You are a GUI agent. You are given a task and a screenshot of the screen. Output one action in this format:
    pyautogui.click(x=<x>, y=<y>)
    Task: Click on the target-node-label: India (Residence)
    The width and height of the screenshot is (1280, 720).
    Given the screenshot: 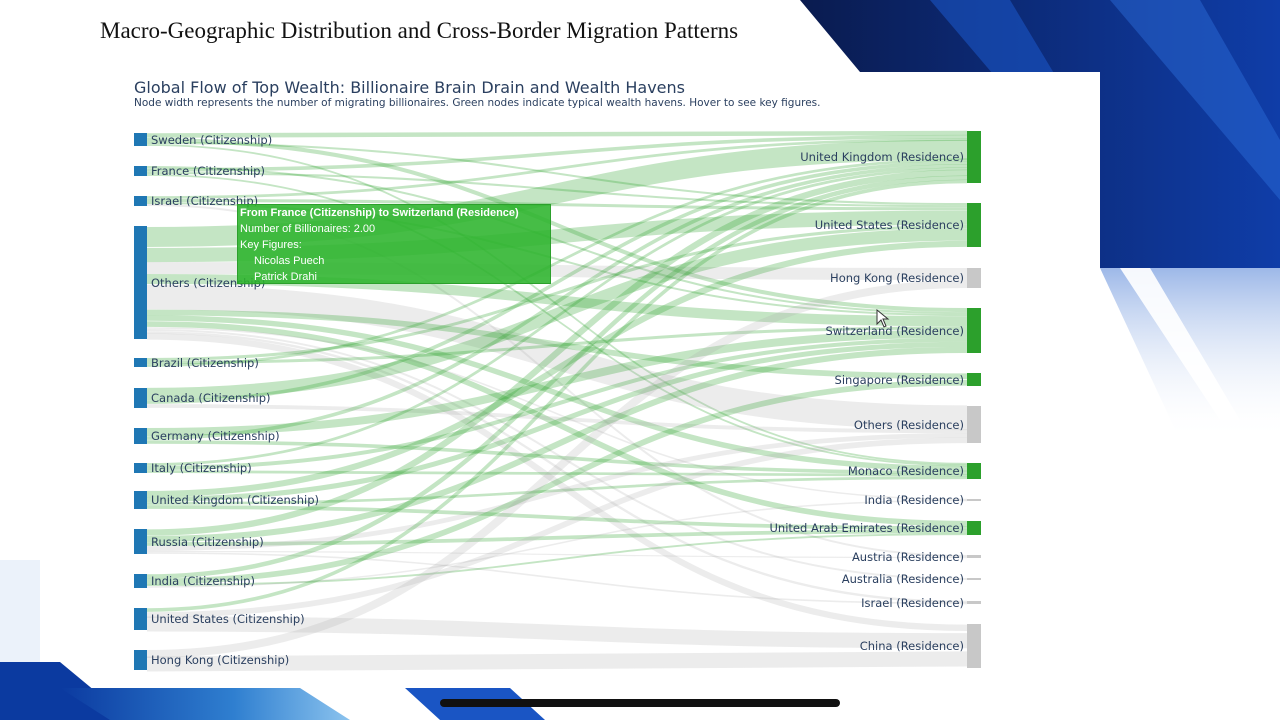 What is the action you would take?
    pyautogui.click(x=914, y=500)
    